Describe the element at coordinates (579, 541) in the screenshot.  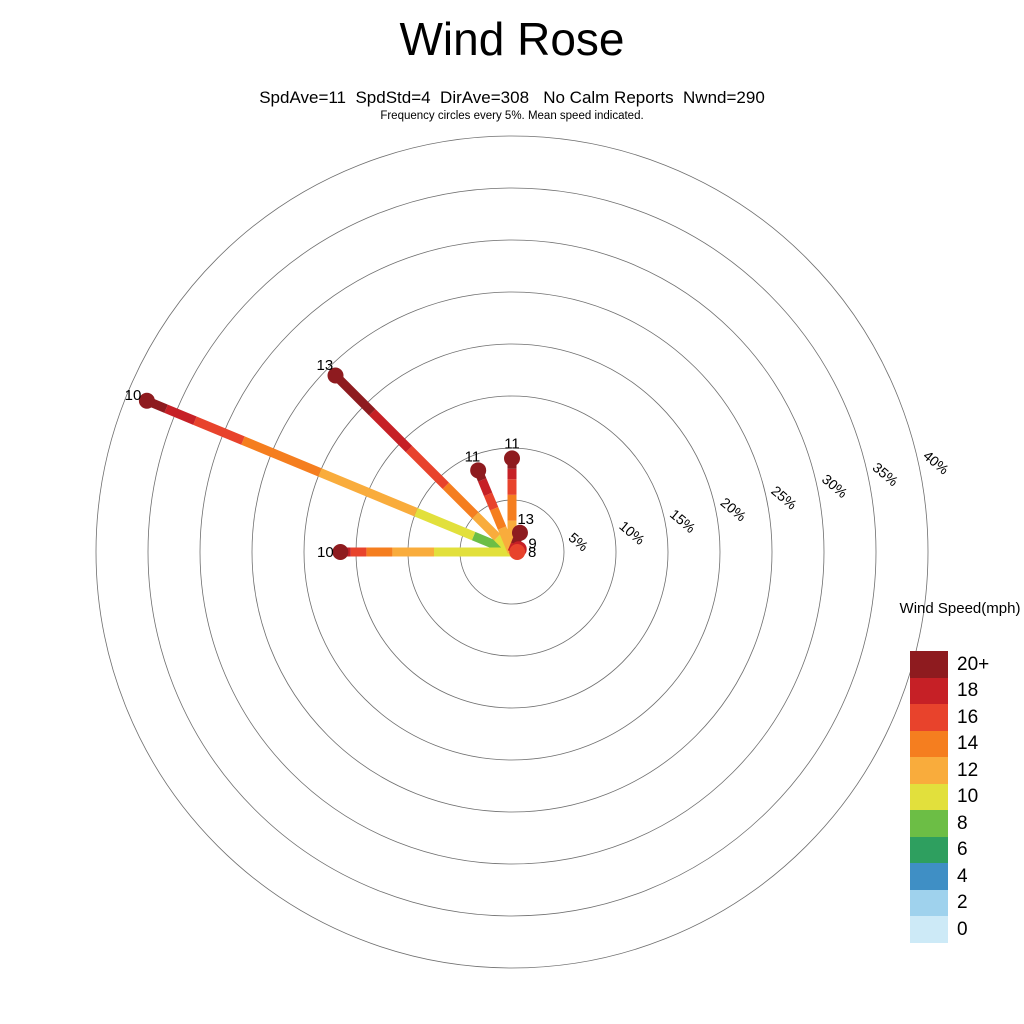
I see `frequency-circle-label: 5%` at that location.